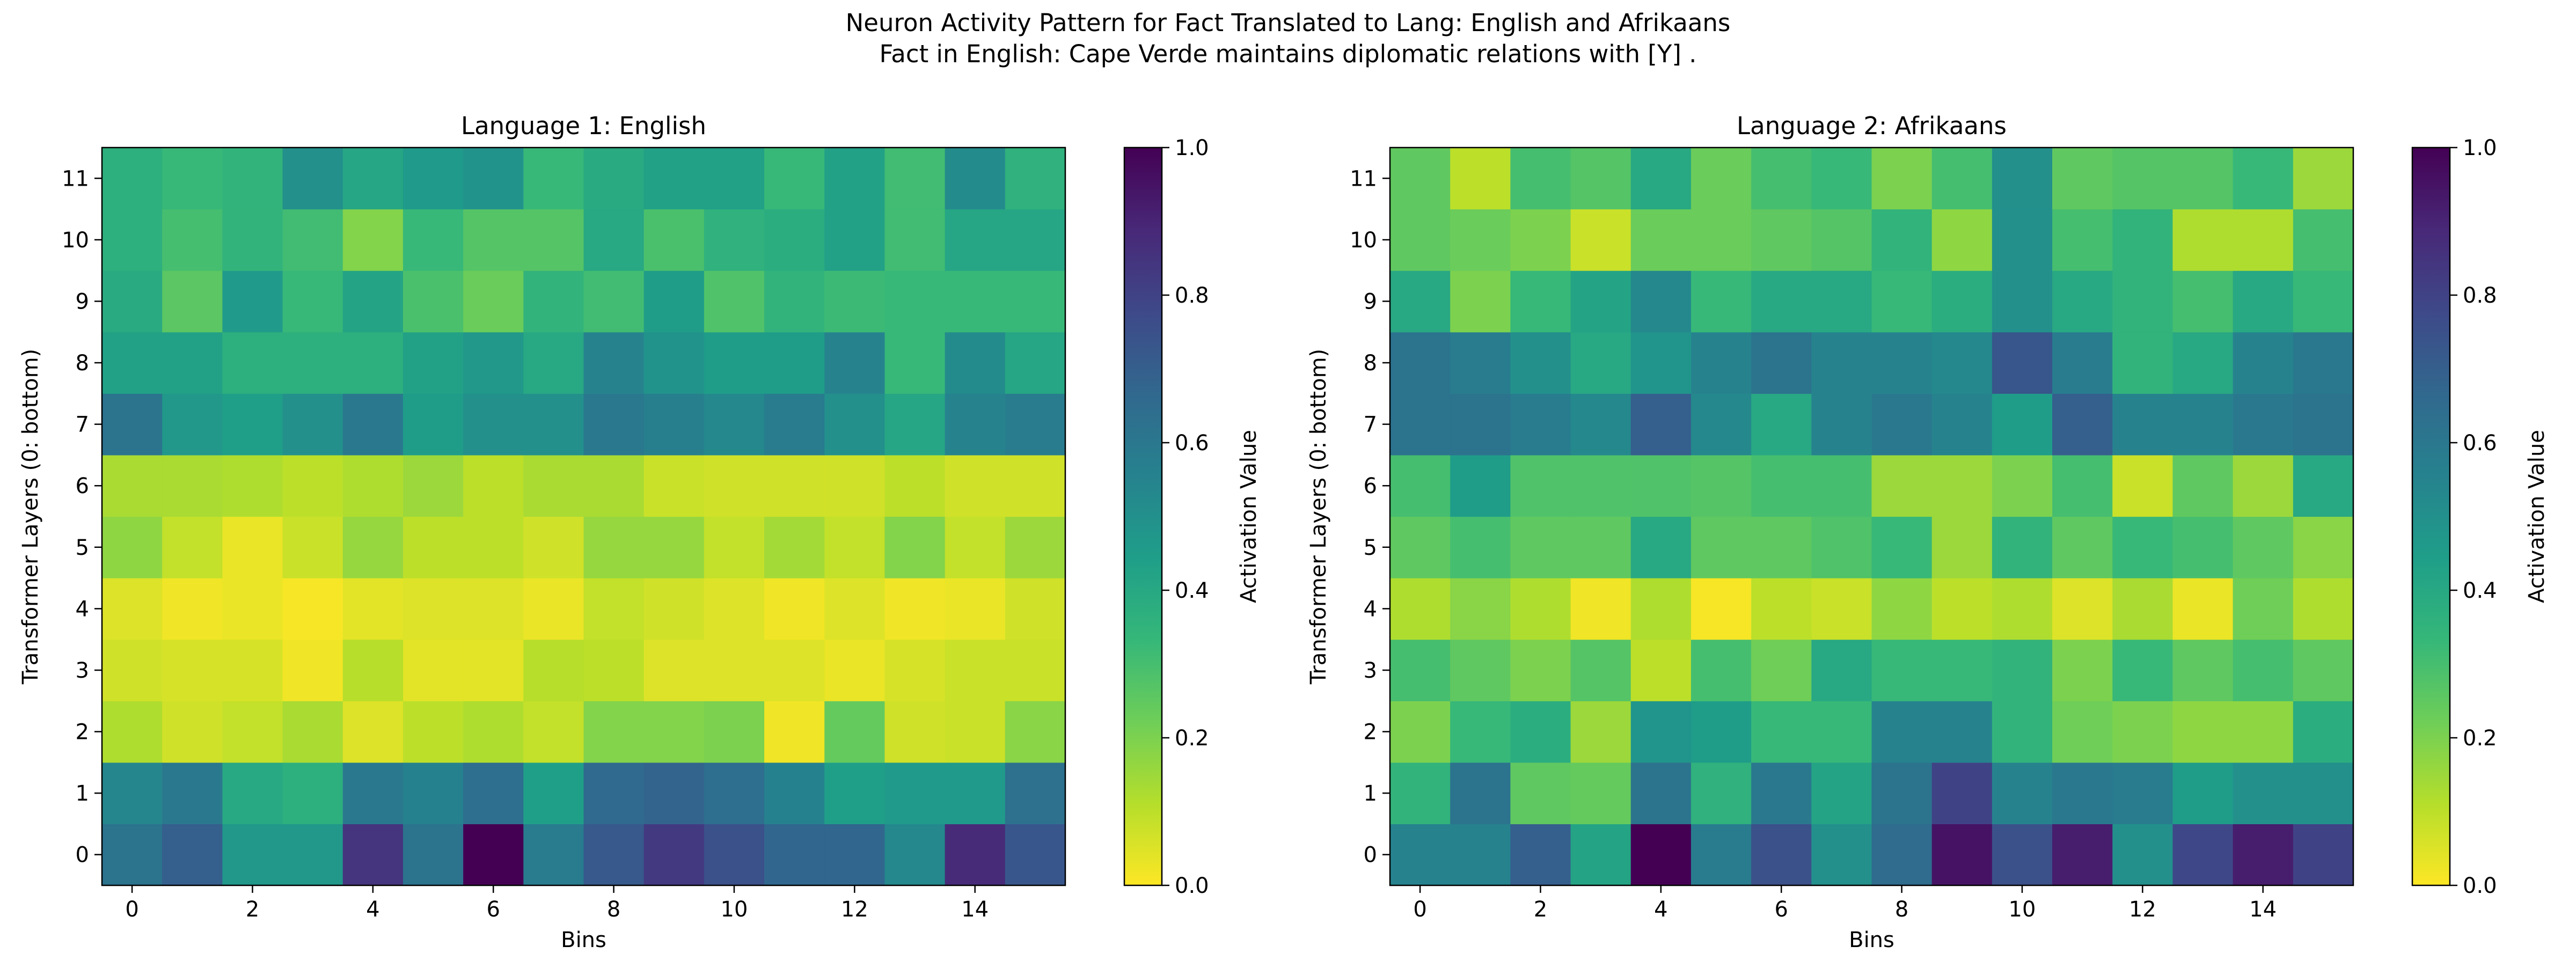  What do you see at coordinates (1370, 609) in the screenshot?
I see `y-tick-label: 4` at bounding box center [1370, 609].